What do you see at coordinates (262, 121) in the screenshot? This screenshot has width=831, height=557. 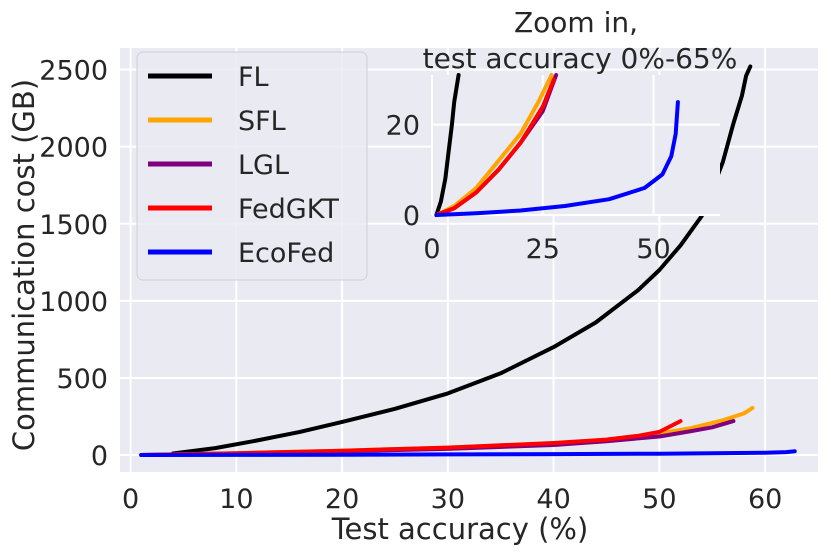 I see `legend-label-sfl: SFL` at bounding box center [262, 121].